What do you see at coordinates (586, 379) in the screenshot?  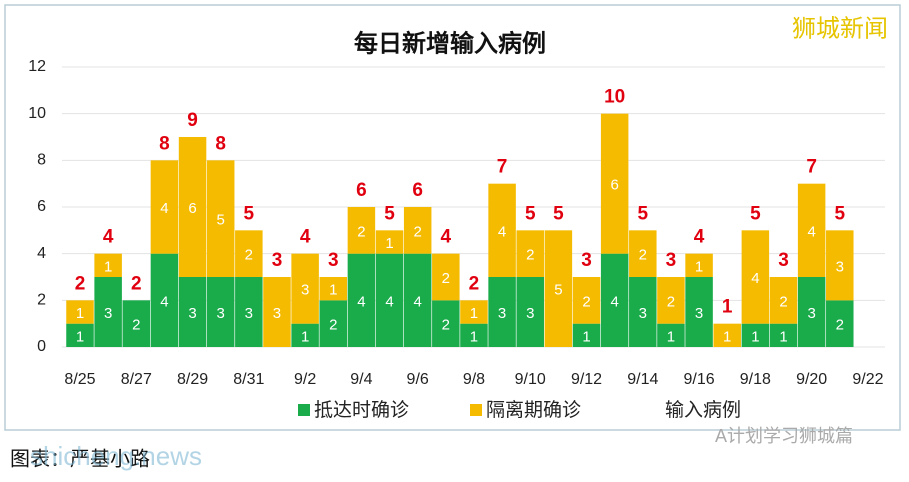 I see `x-tick-label: 9/12` at bounding box center [586, 379].